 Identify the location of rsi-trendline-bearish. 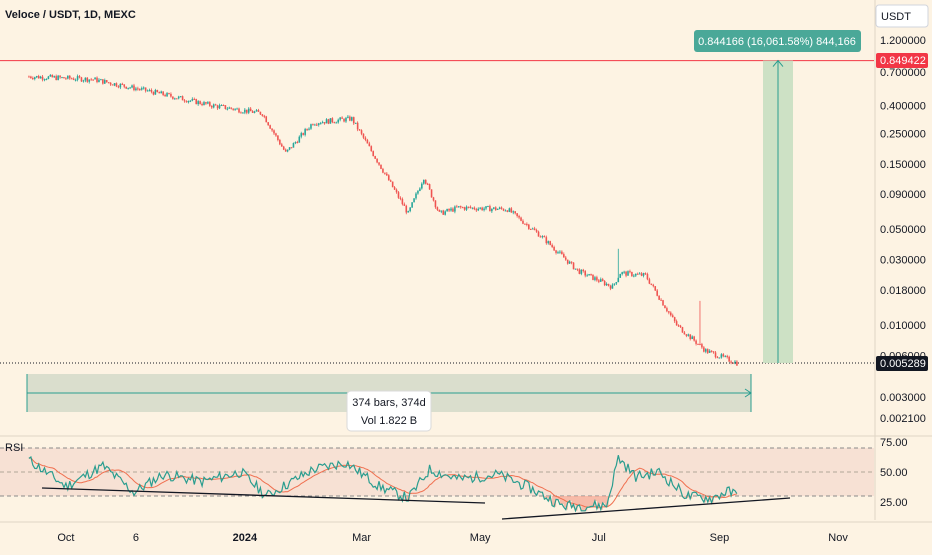
(263, 495).